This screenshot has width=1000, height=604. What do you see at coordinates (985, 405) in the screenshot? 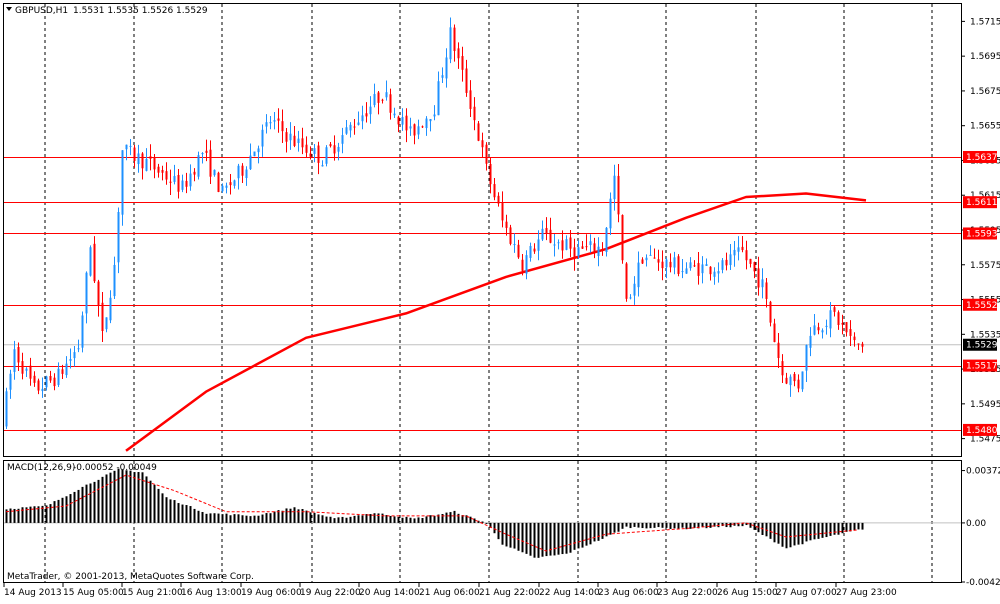
I see `price-tick-label: 1.5495` at bounding box center [985, 405].